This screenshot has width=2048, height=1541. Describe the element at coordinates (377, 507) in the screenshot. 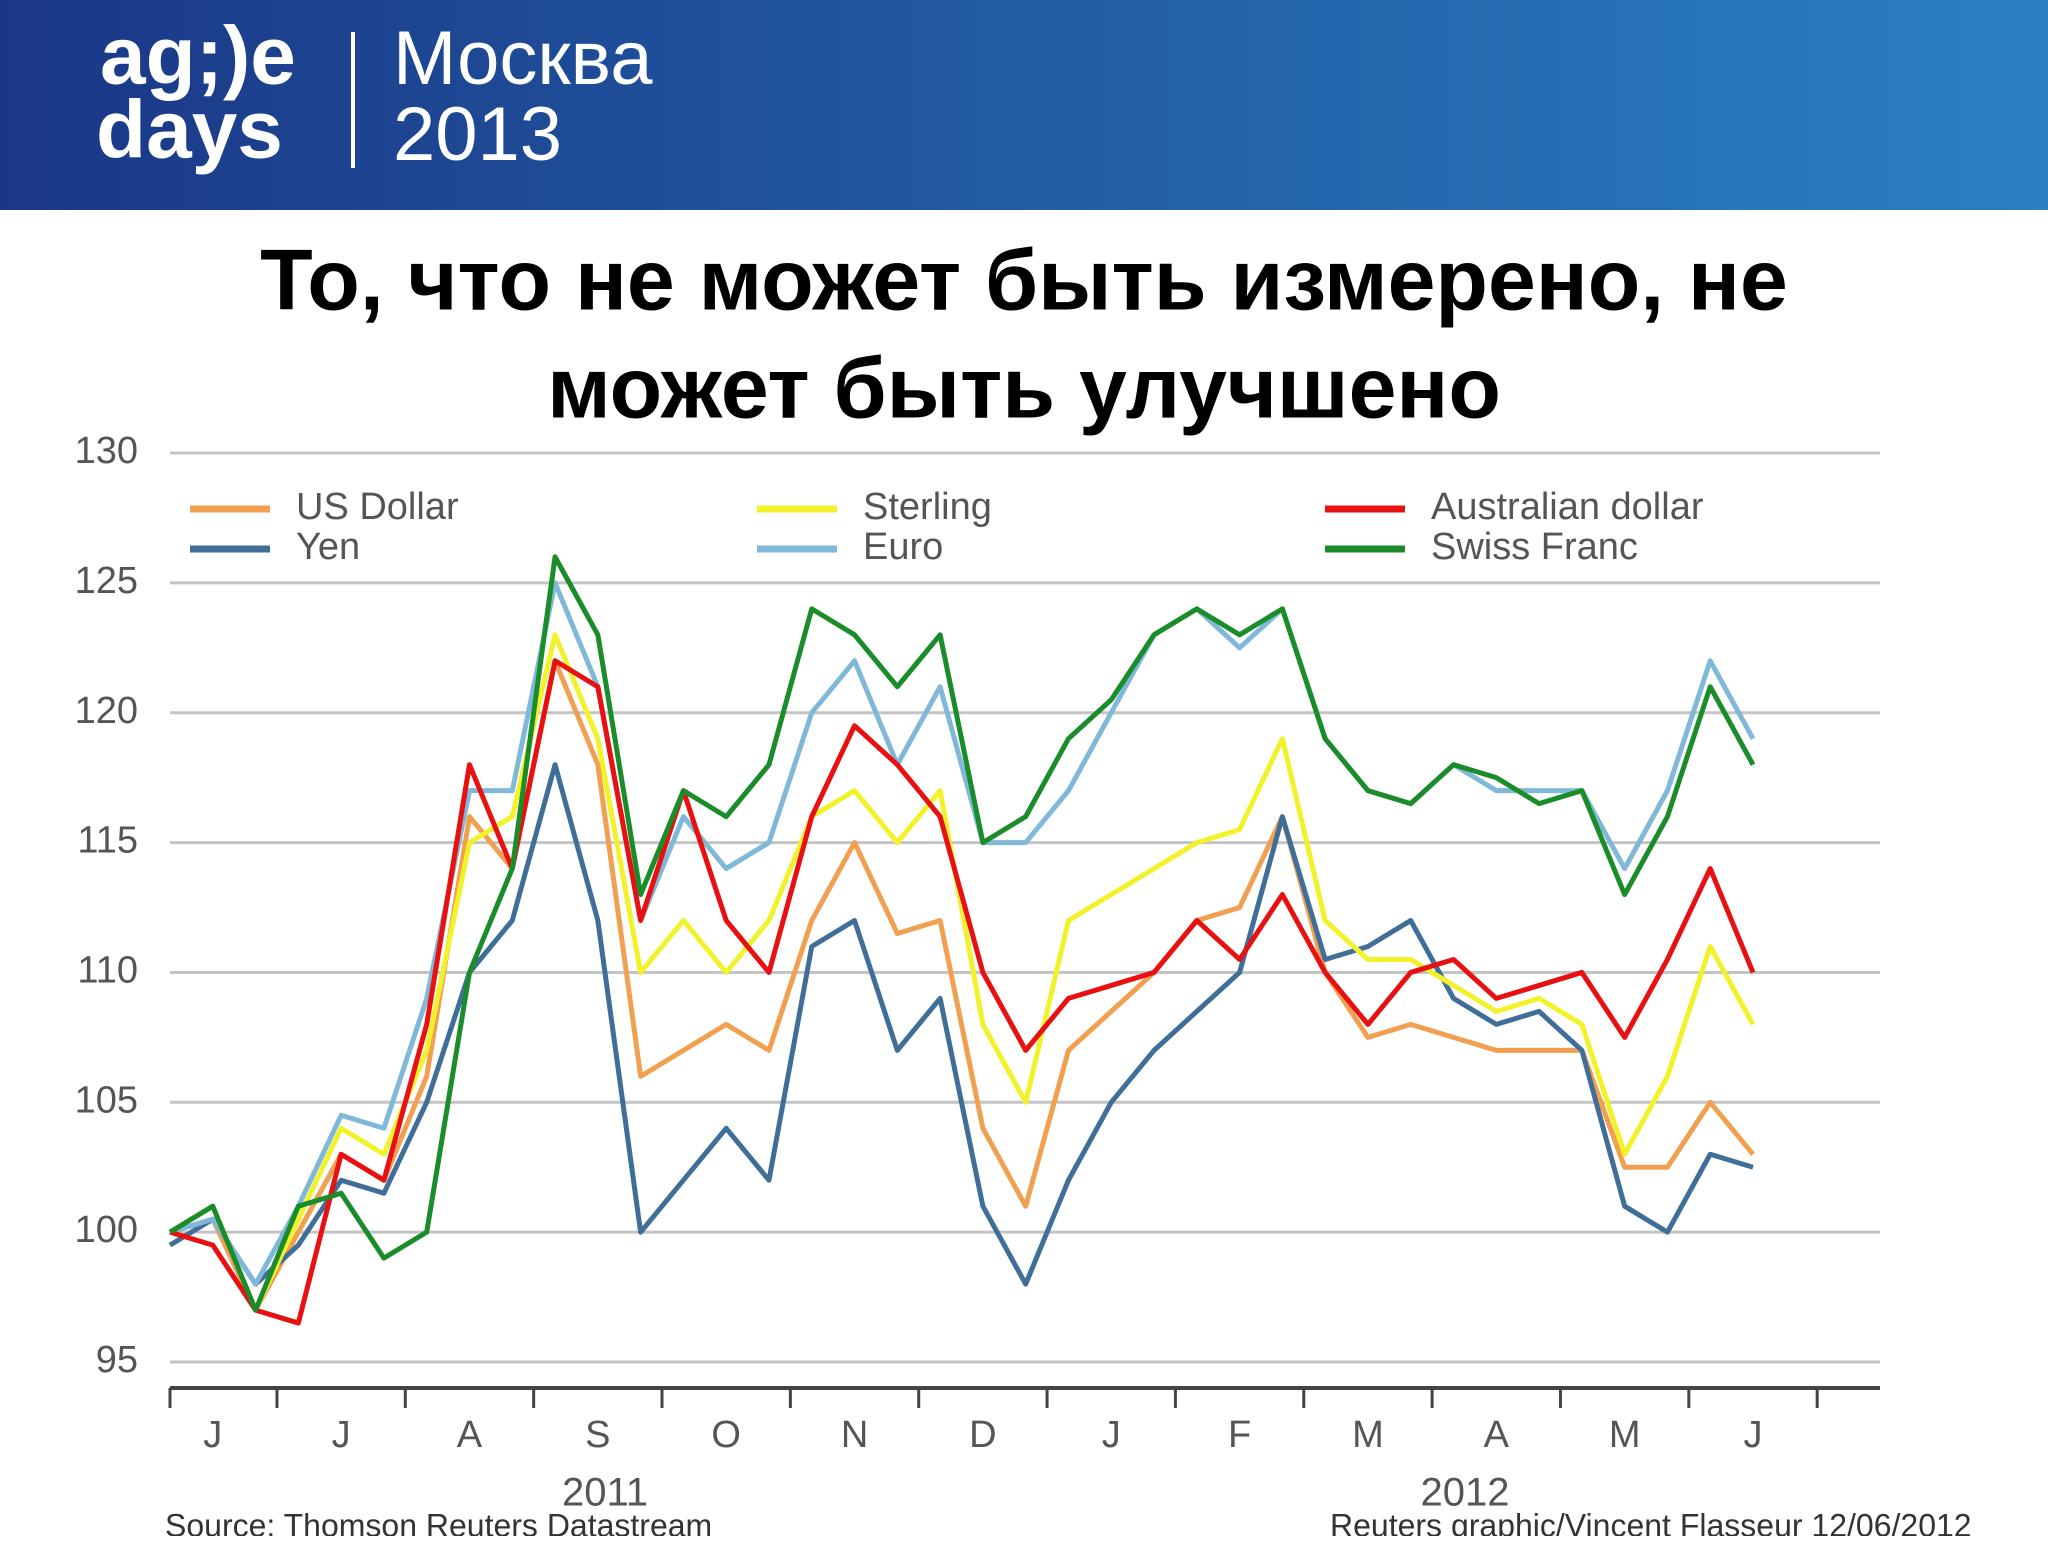

I see `legend-label: US Dollar` at that location.